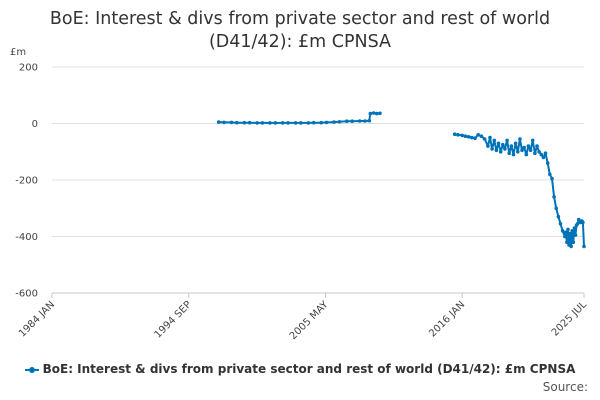 The height and width of the screenshot is (400, 600). What do you see at coordinates (447, 319) in the screenshot?
I see `x-tick-label: 2016 JAN` at bounding box center [447, 319].